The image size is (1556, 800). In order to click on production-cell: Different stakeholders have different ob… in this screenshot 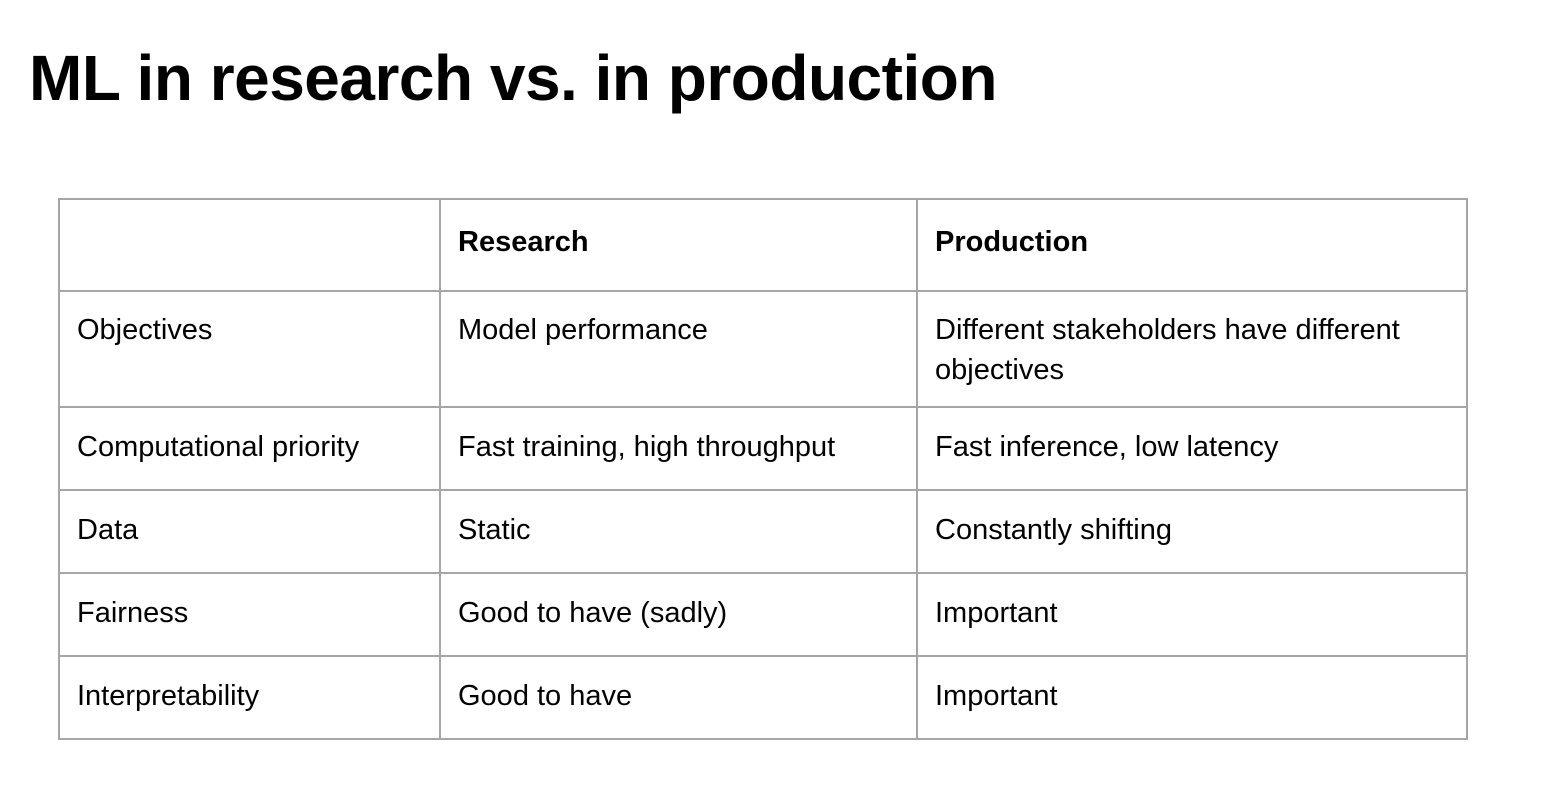, I will do `click(1192, 349)`.